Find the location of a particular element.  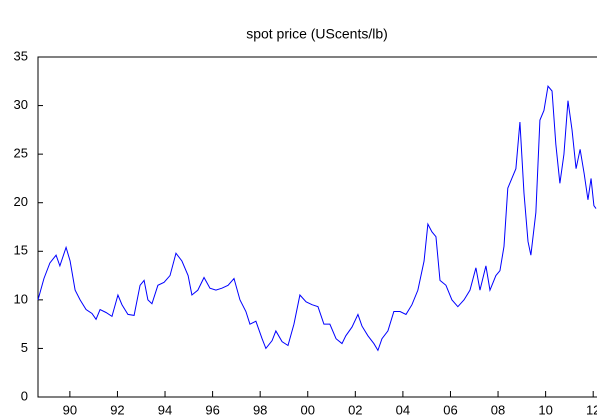

y-tick-label: 30 is located at coordinates (21, 104).